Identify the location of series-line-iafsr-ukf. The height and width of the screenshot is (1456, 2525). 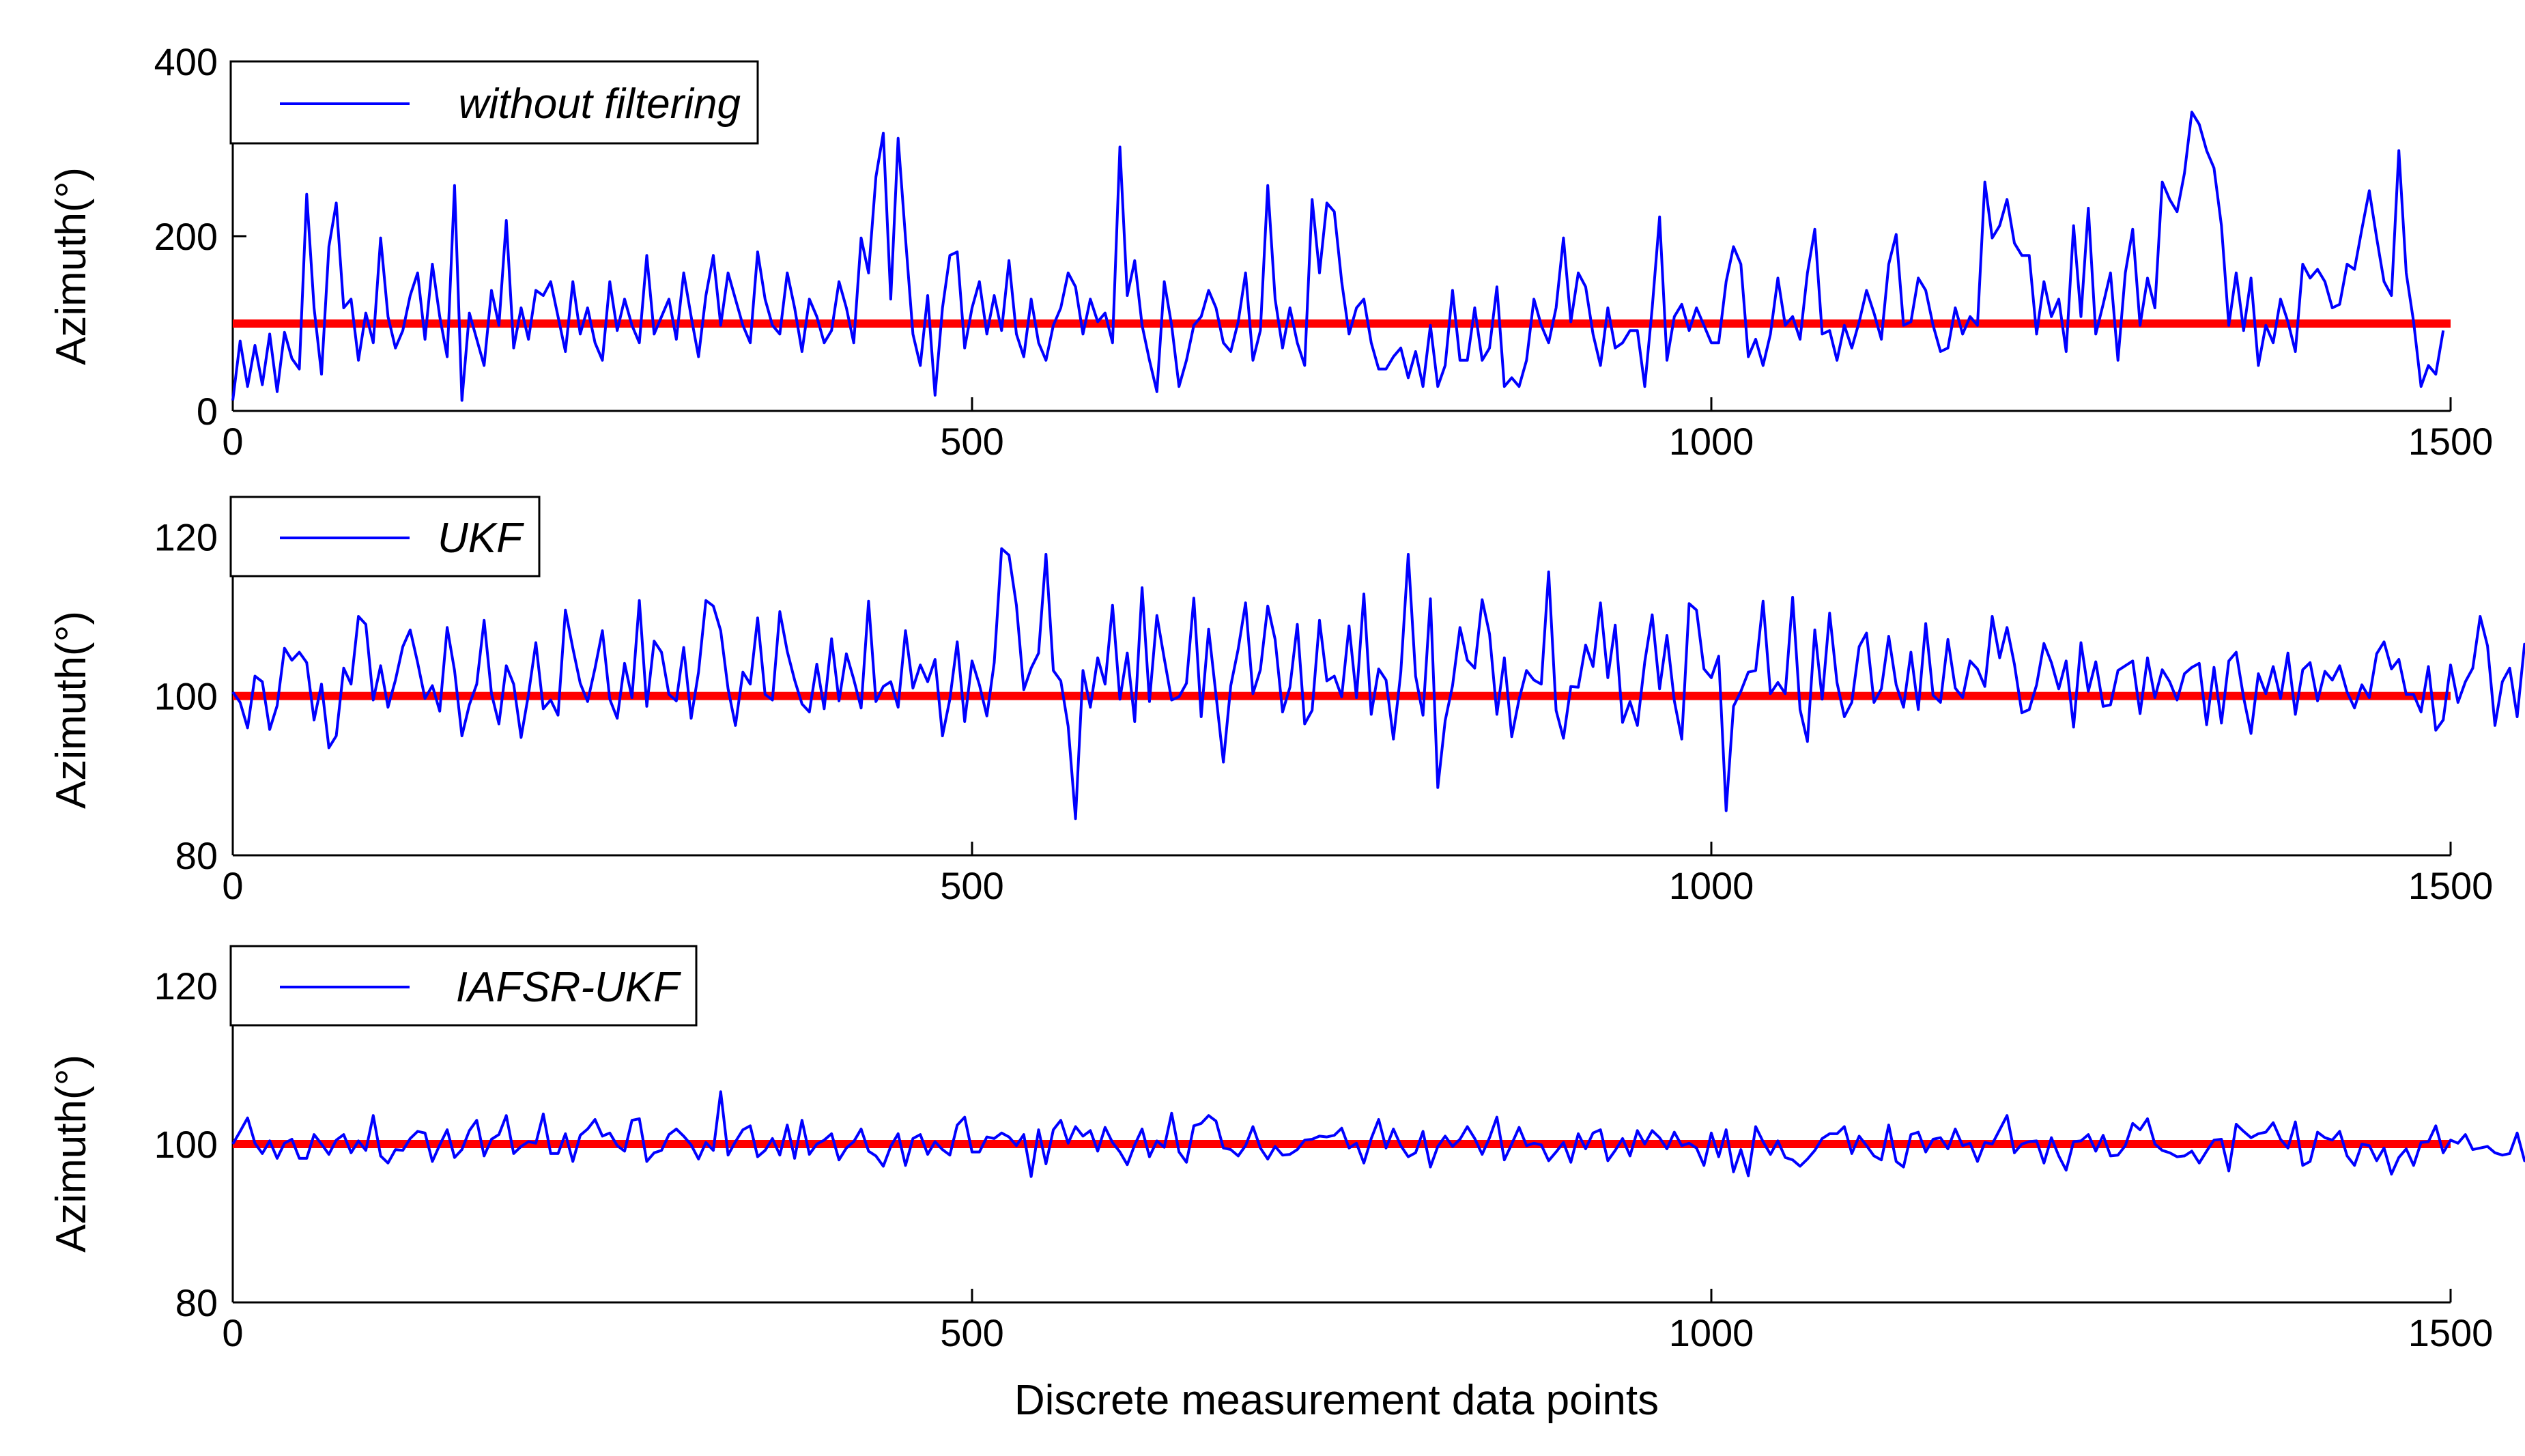
(1378, 1134).